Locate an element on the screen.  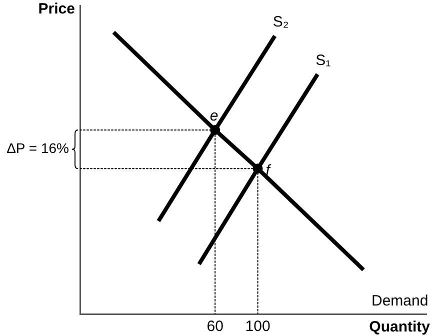
x-tick-label: 100 is located at coordinates (257, 327).